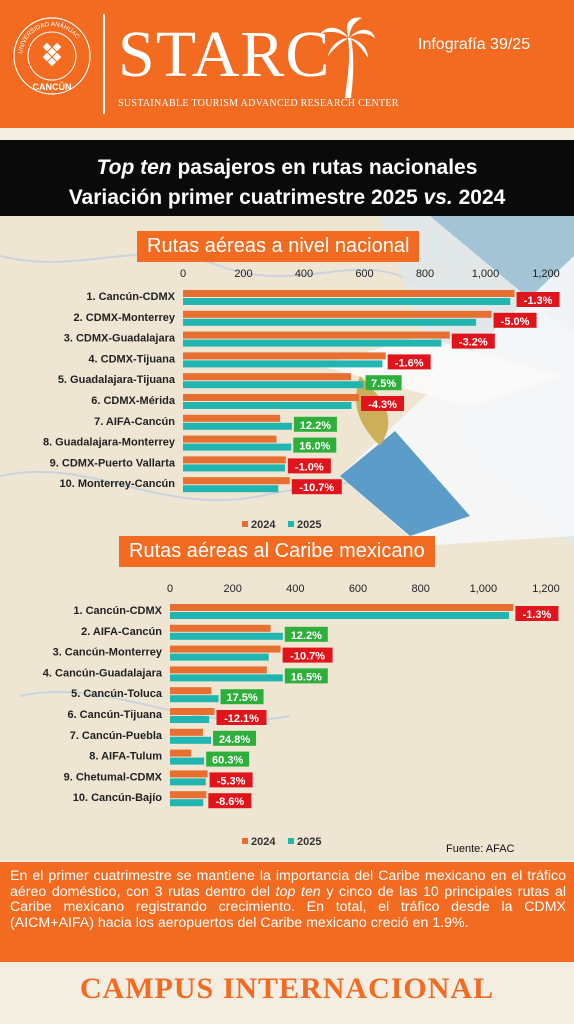 The width and height of the screenshot is (574, 1024). I want to click on title-top-ten-italic: Top ten, so click(134, 167).